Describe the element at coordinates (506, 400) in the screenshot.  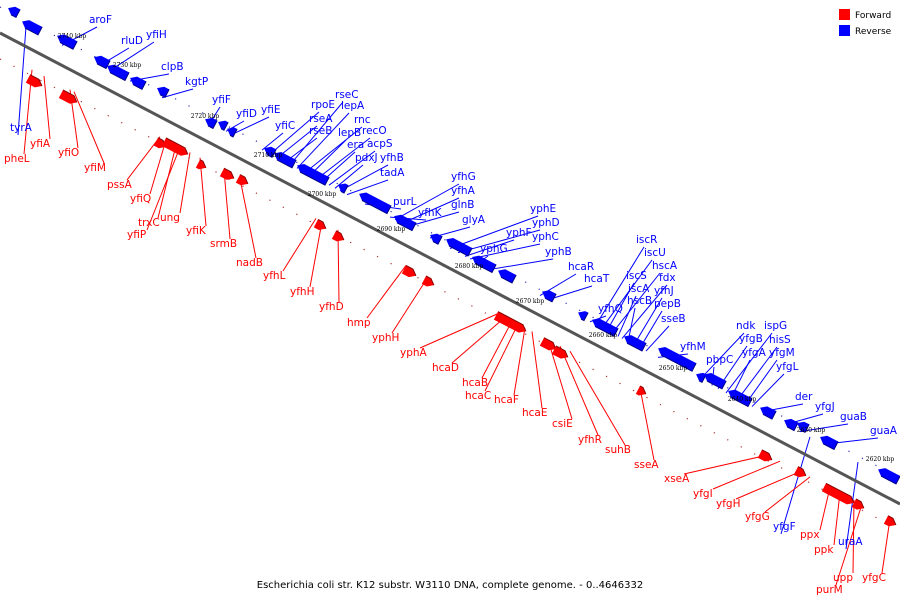
I see `gene-label-hcaF: hcaF` at that location.